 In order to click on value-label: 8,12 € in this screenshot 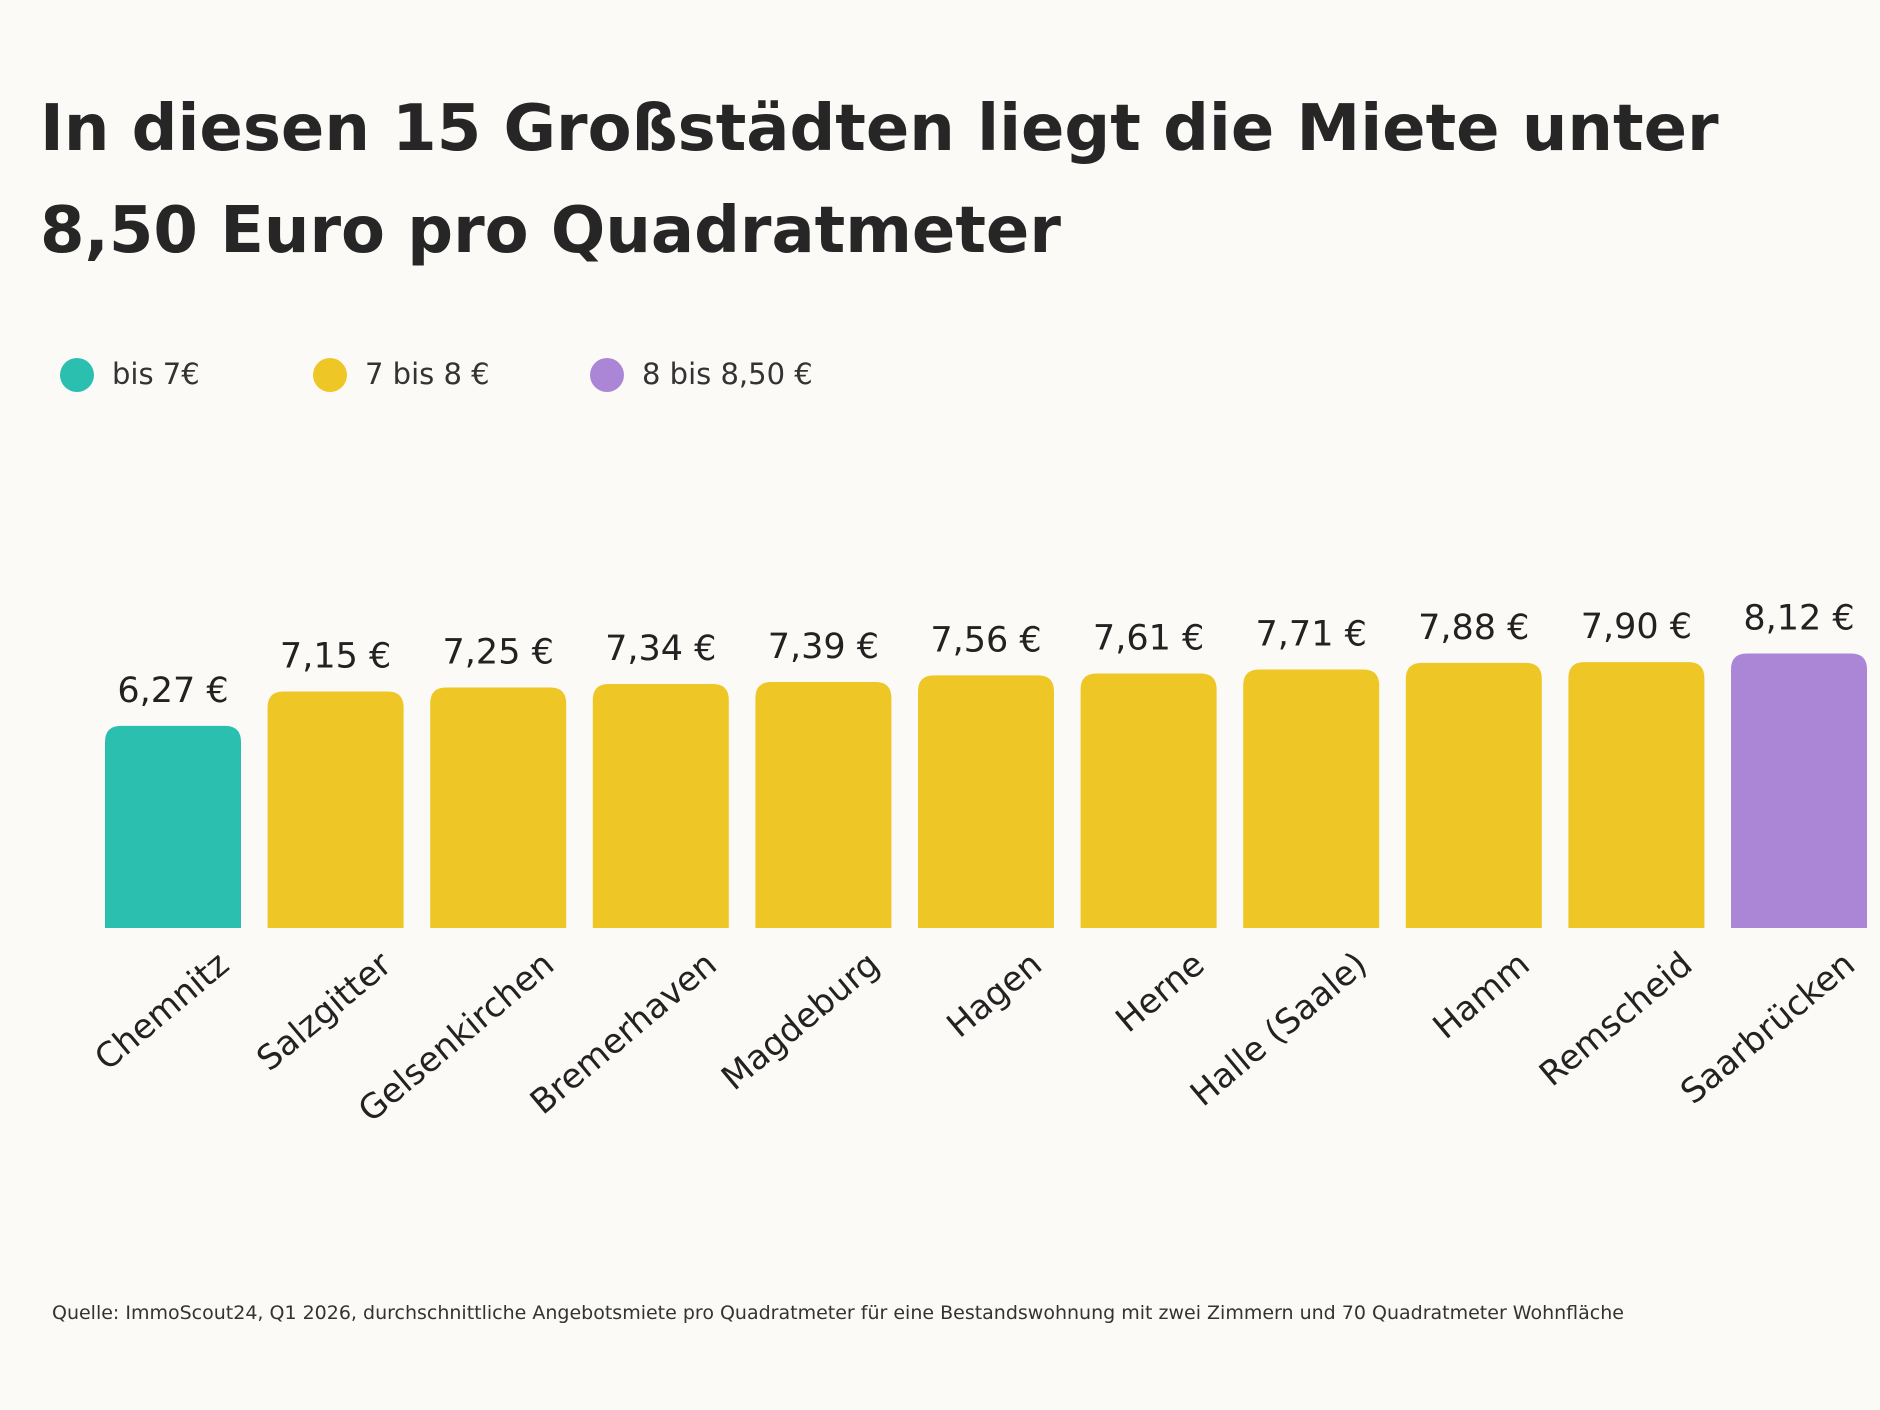, I will do `click(1798, 619)`.